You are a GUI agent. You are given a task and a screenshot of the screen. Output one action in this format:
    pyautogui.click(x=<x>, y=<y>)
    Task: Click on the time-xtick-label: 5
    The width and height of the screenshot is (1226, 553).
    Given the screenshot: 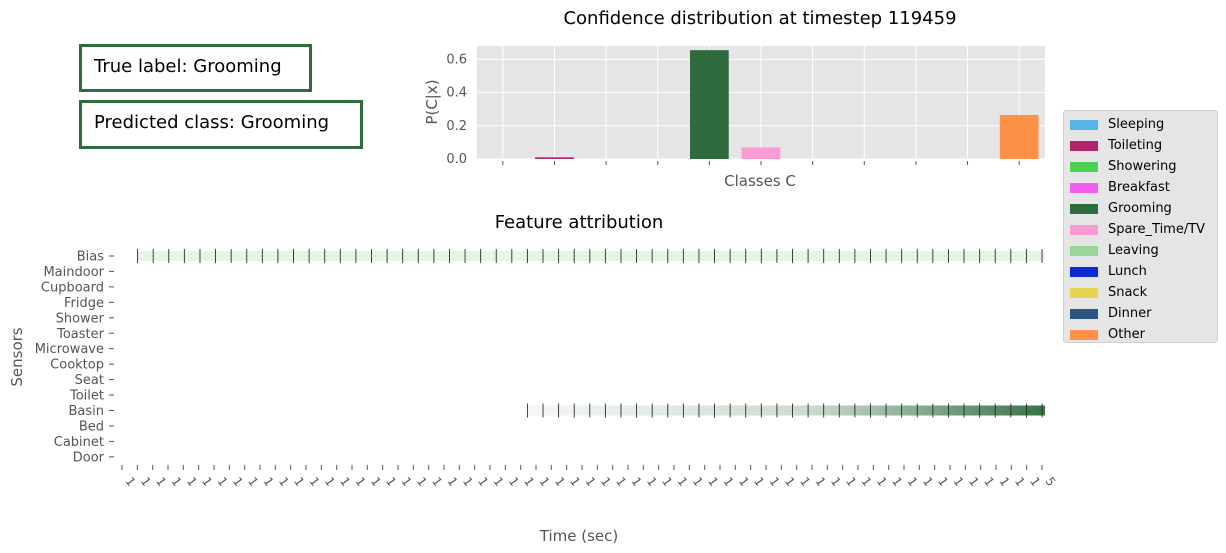 What is the action you would take?
    pyautogui.click(x=1051, y=482)
    